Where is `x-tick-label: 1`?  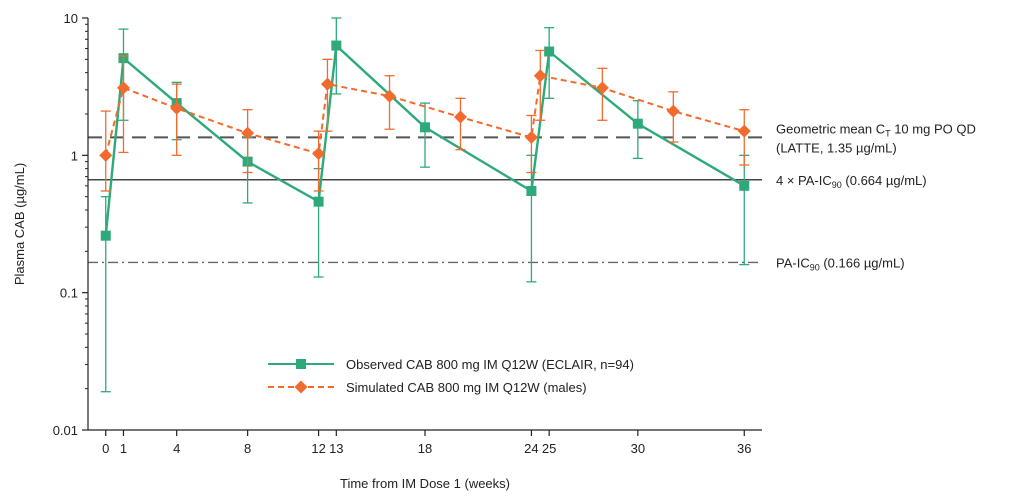
x-tick-label: 1 is located at coordinates (123, 448).